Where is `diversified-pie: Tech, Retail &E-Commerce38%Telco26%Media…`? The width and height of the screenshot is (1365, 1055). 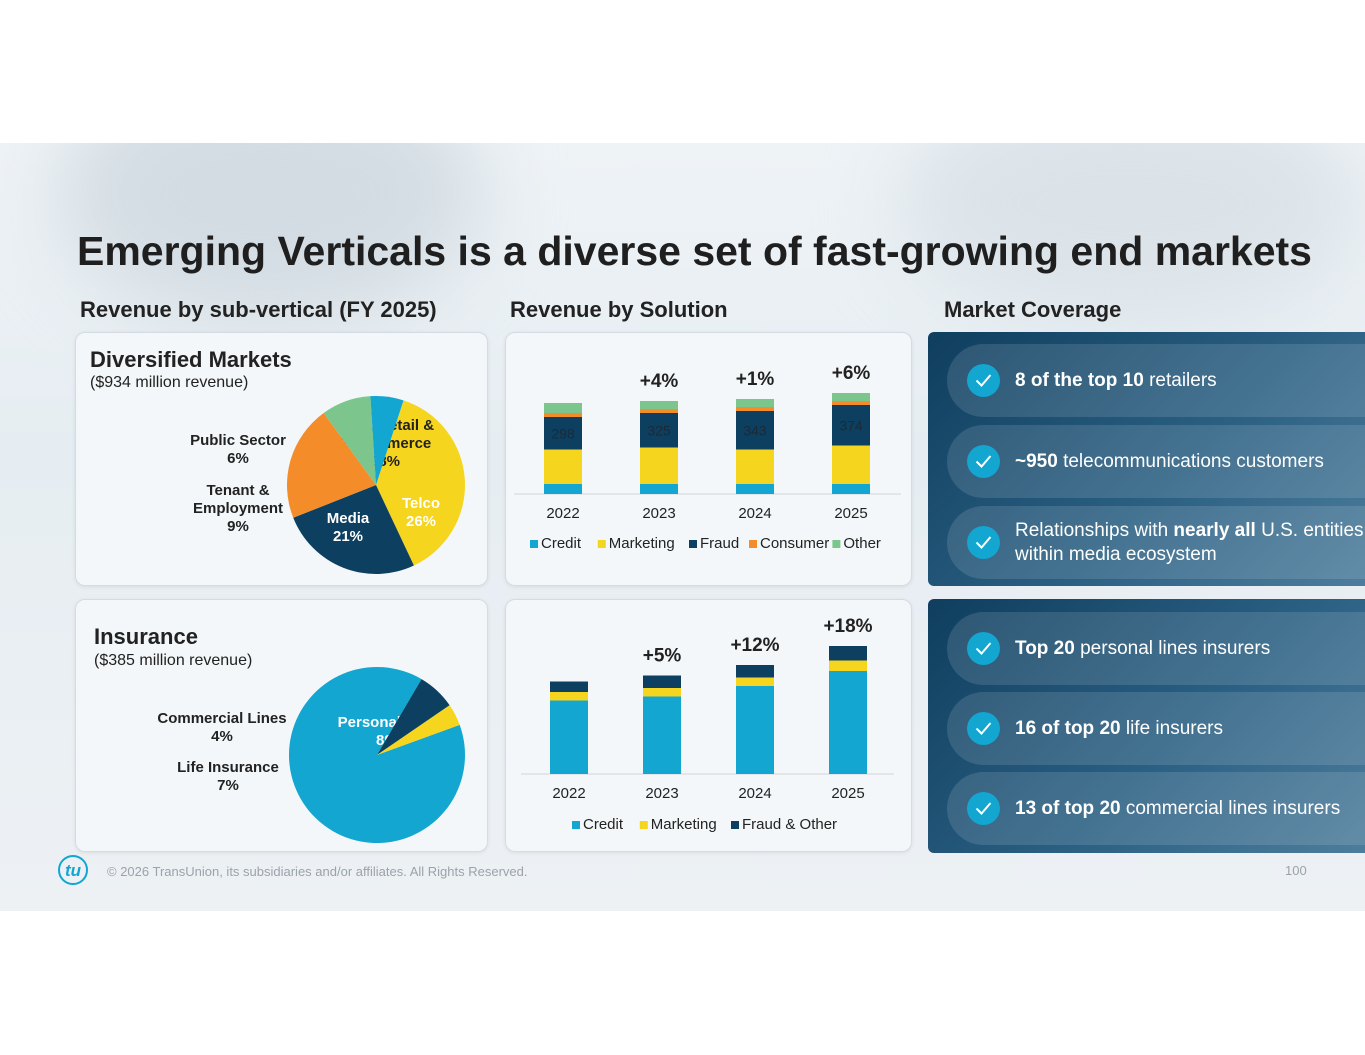 diversified-pie: Tech, Retail &E-Commerce38%Telco26%Media… is located at coordinates (327, 485).